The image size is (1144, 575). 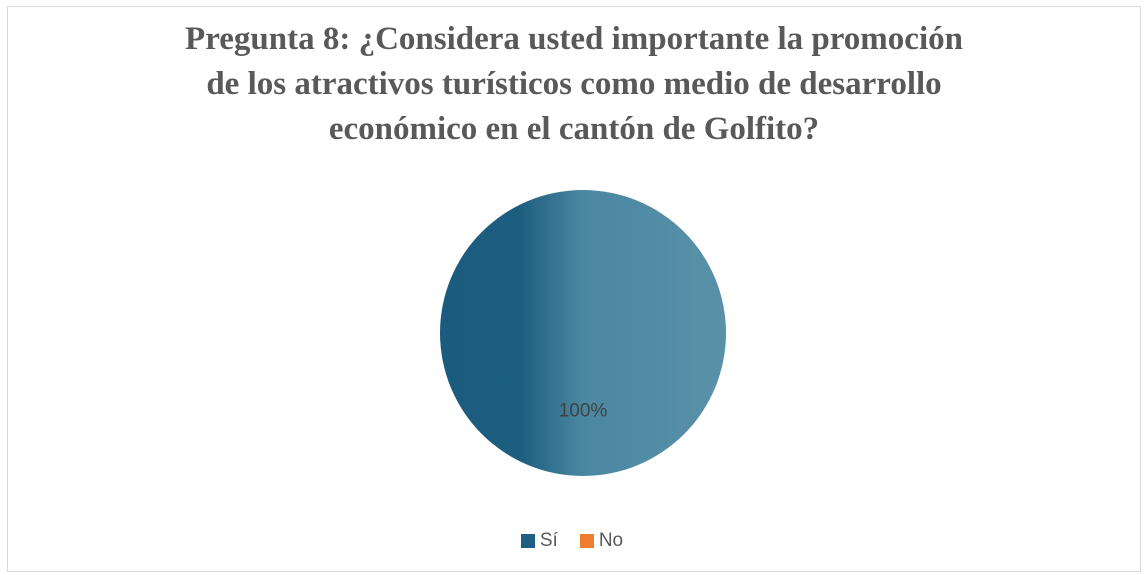 I want to click on pie-slices, so click(x=583, y=333).